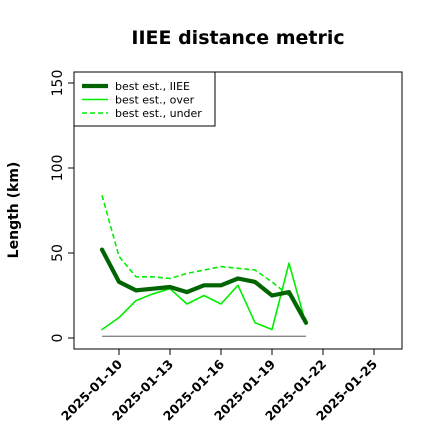 The width and height of the screenshot is (440, 440). Describe the element at coordinates (14, 210) in the screenshot. I see `y-axis-label: Length (km)` at that location.